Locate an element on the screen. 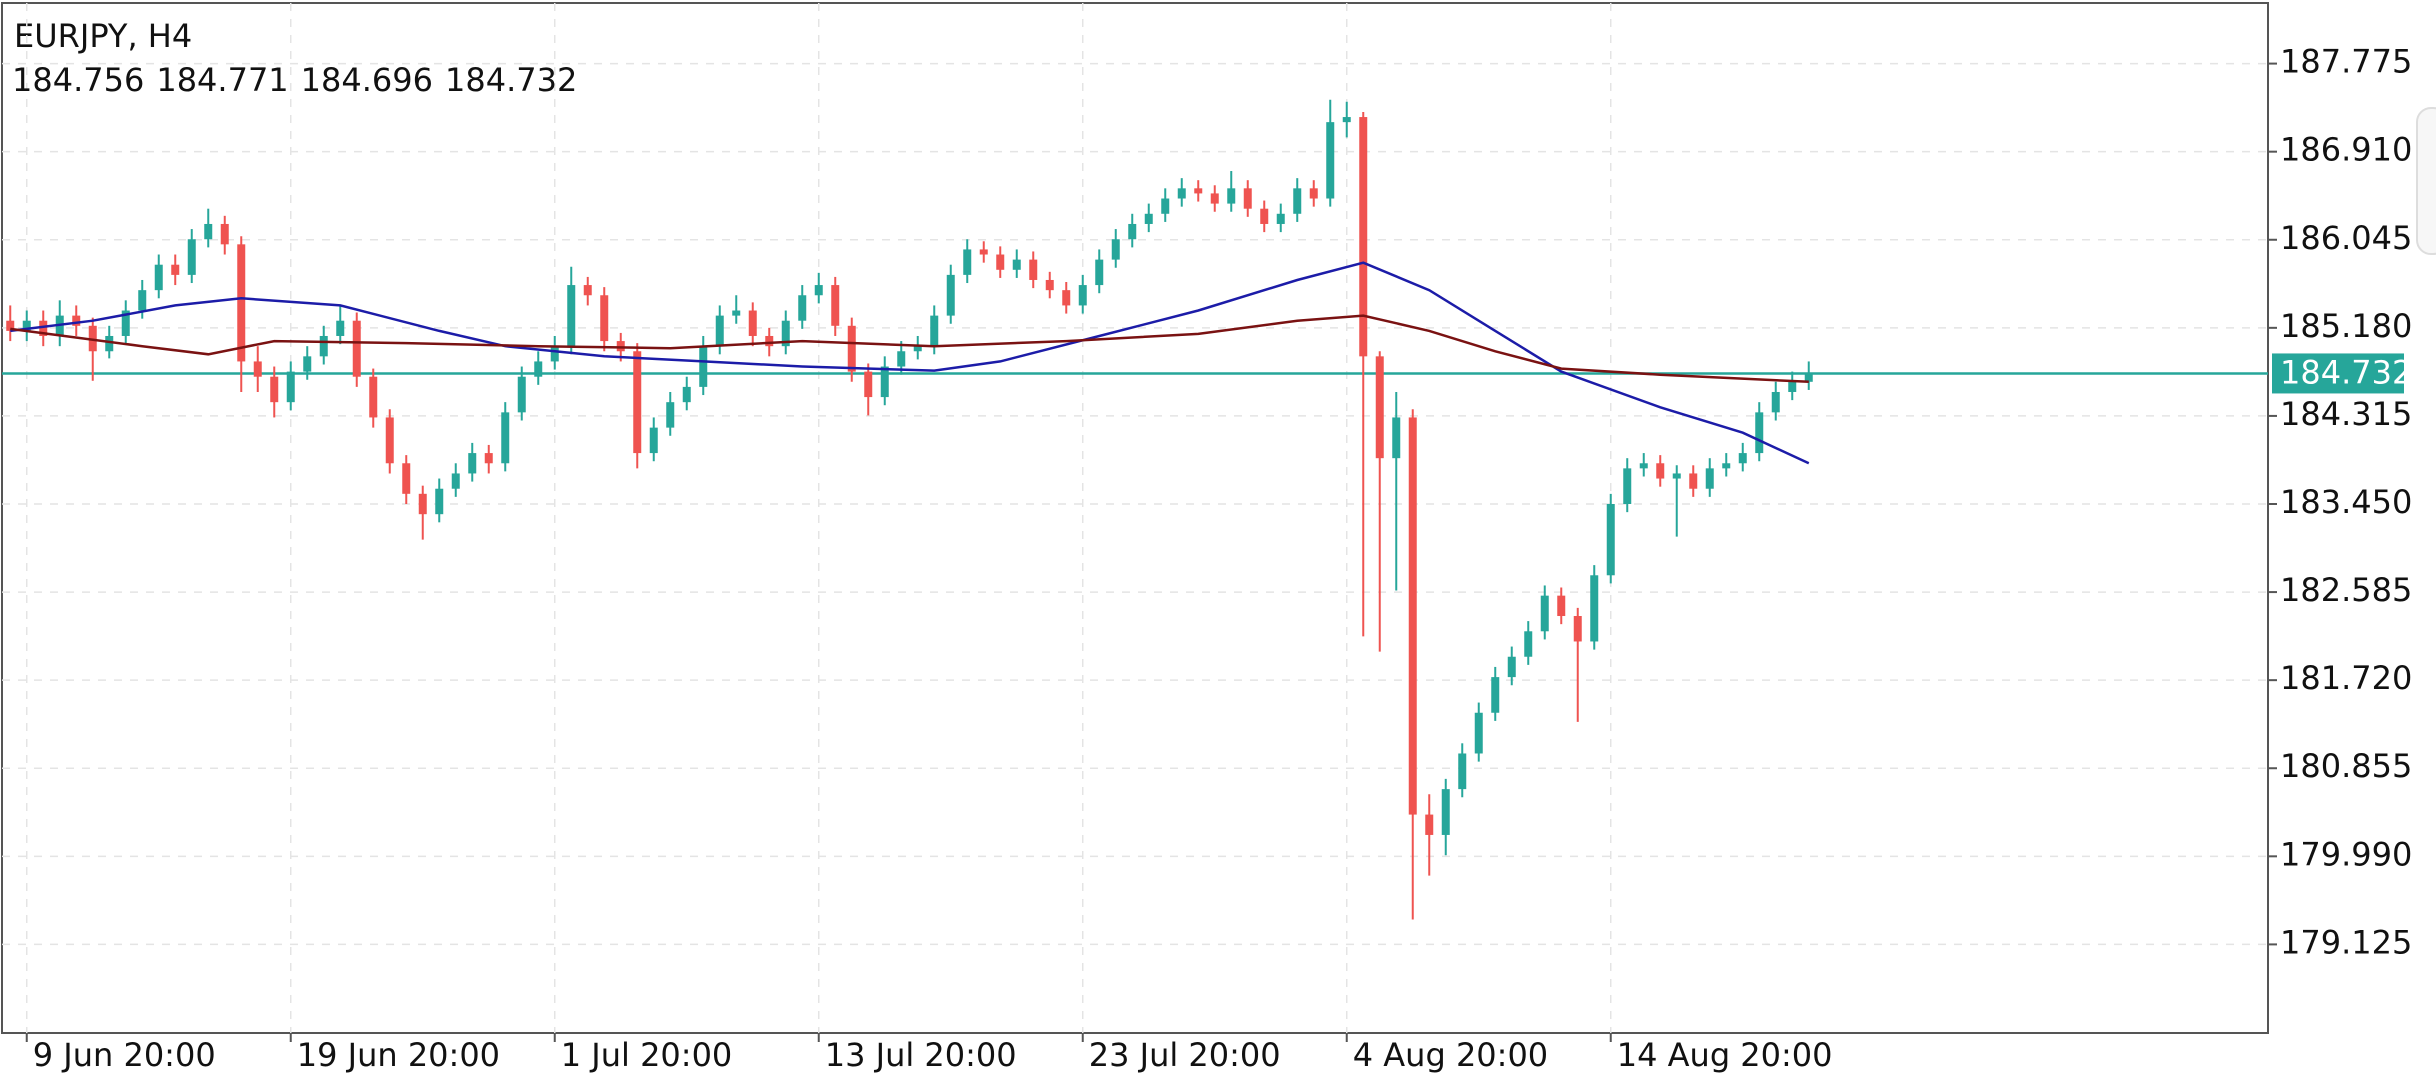 This screenshot has height=1080, width=2436. y-tick-label: 182.585 is located at coordinates (2346, 590).